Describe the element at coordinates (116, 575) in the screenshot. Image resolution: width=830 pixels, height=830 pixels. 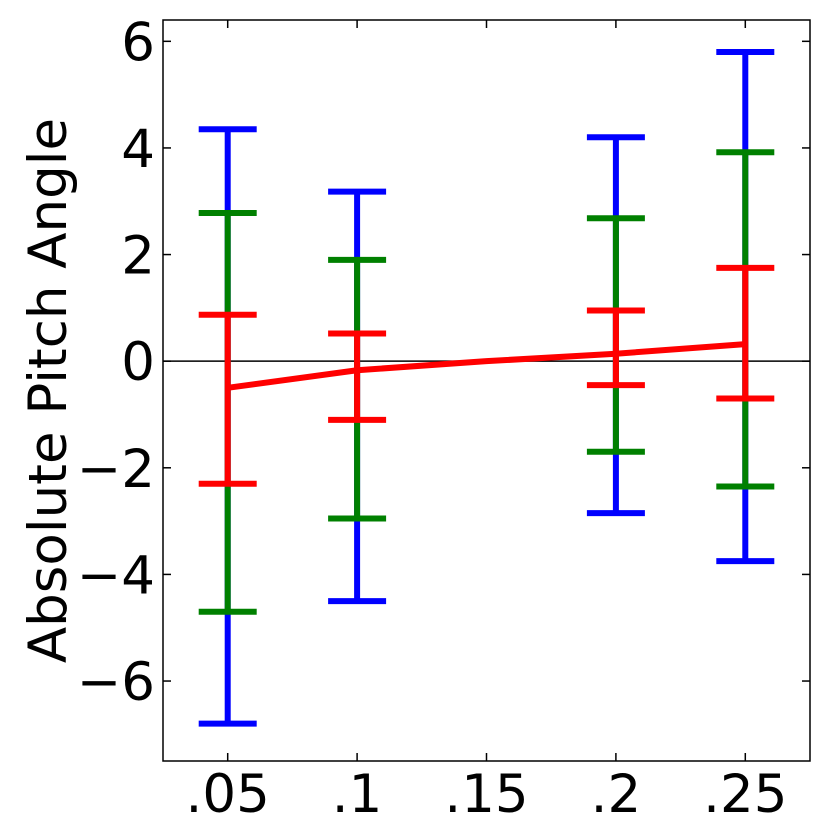
I see `y-tick-label: −4` at that location.